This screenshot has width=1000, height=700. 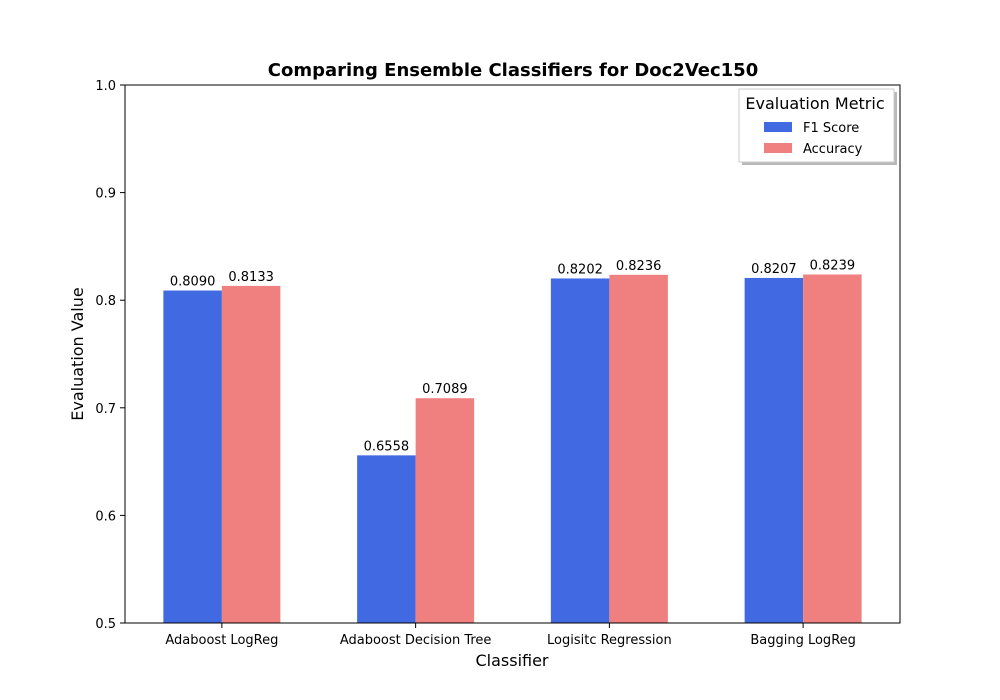 I want to click on legend-label-f1-score: F1 Score, so click(x=831, y=128).